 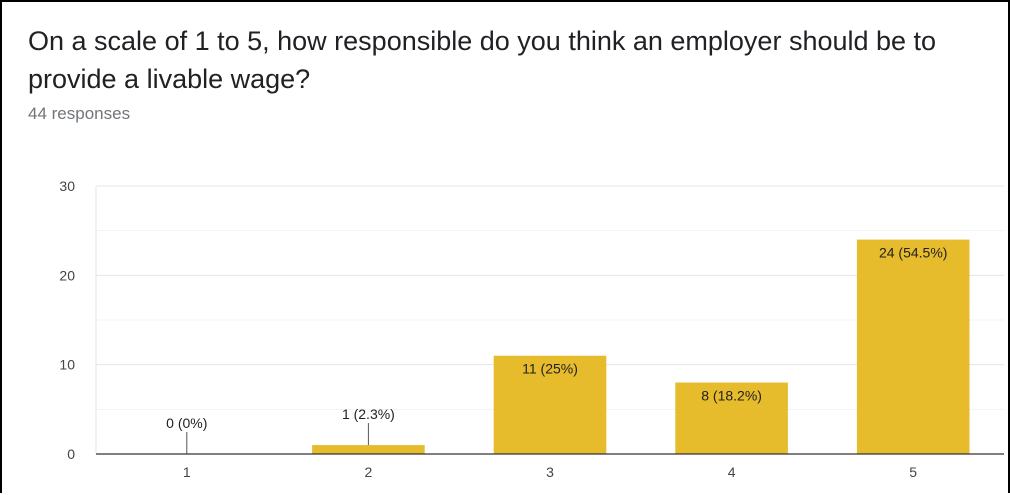 What do you see at coordinates (913, 472) in the screenshot?
I see `x-tick-label: 5` at bounding box center [913, 472].